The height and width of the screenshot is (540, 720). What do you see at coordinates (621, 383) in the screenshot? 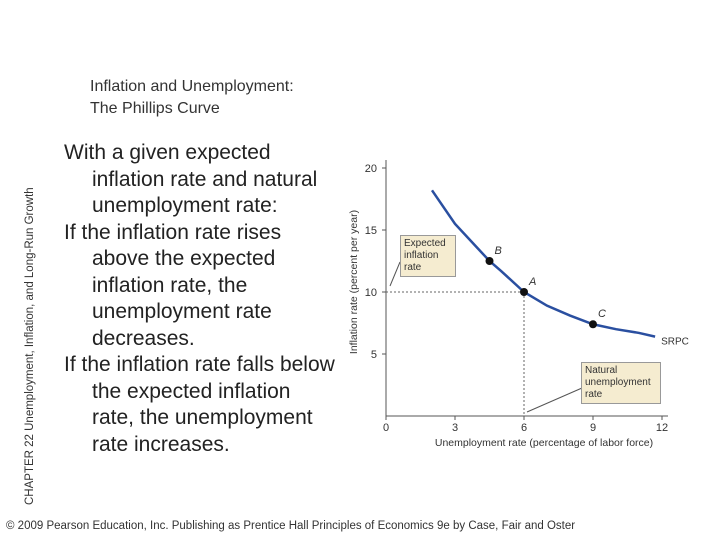
I see `callout: Natural unemployment rate` at bounding box center [621, 383].